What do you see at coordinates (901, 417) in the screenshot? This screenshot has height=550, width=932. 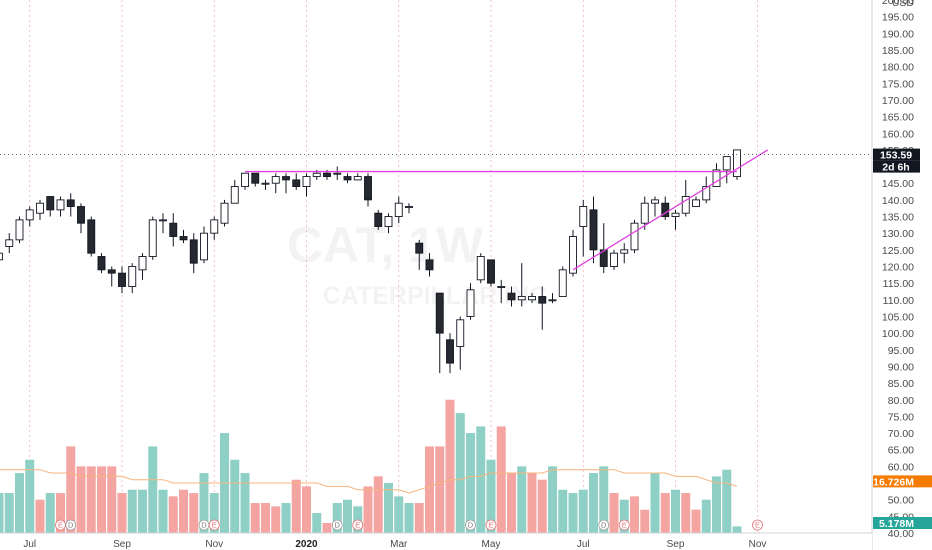 I see `price-tick-label: 75.00` at bounding box center [901, 417].